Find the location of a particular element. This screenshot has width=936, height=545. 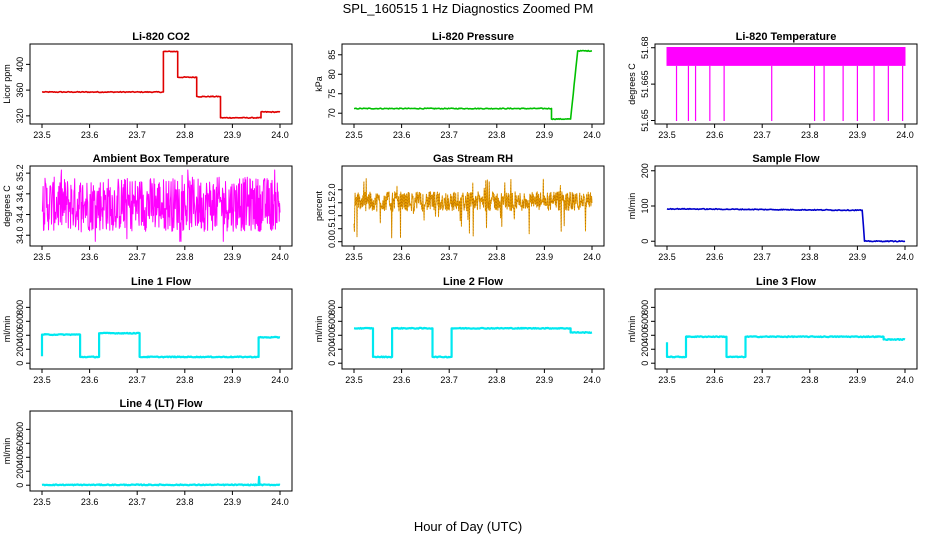

y-tick-label: 34.6 is located at coordinates (20, 194).